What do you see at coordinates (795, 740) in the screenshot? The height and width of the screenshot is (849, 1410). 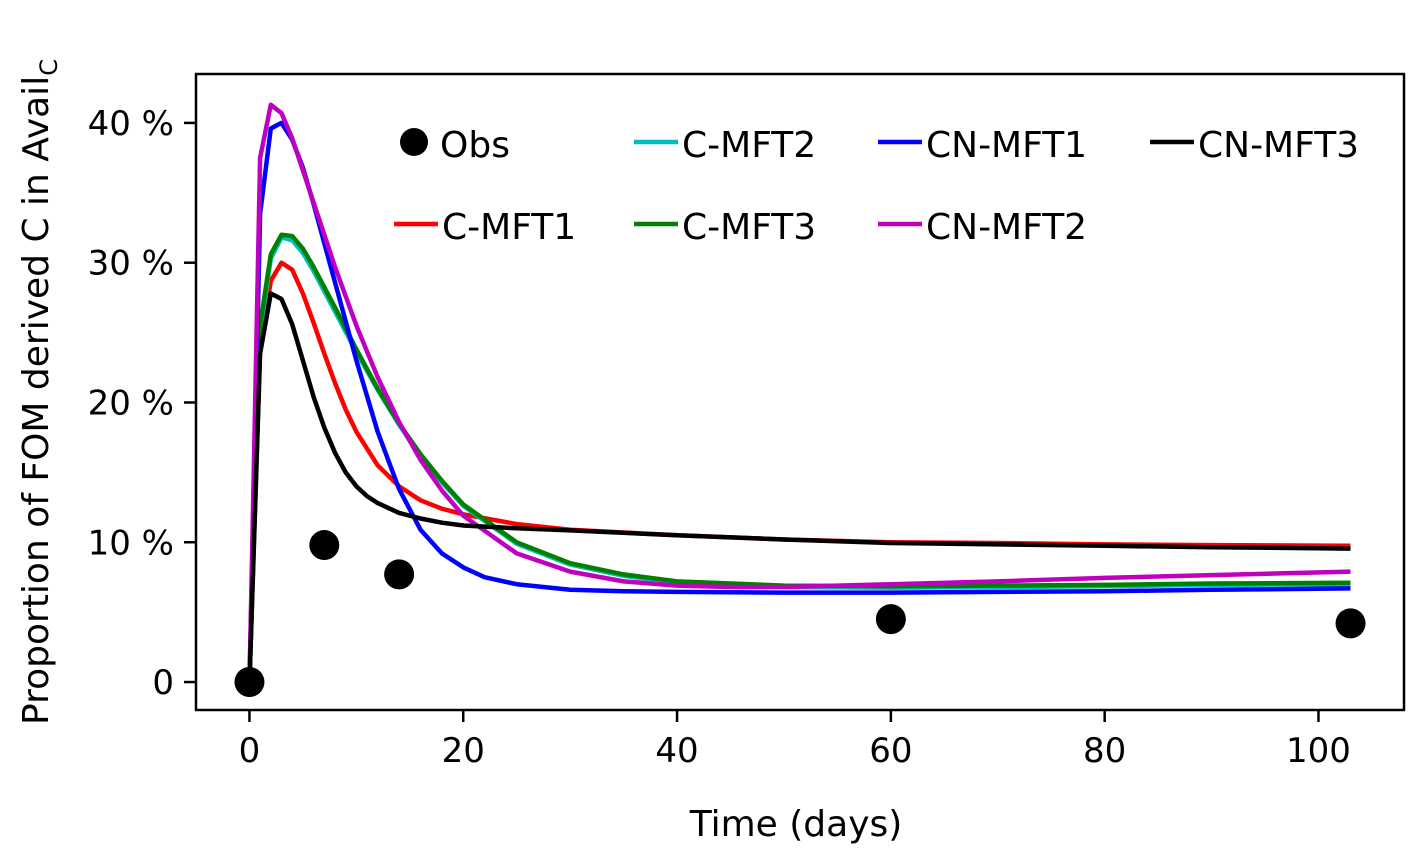 I see `x-axis: 0 20 40 60 80 100` at bounding box center [795, 740].